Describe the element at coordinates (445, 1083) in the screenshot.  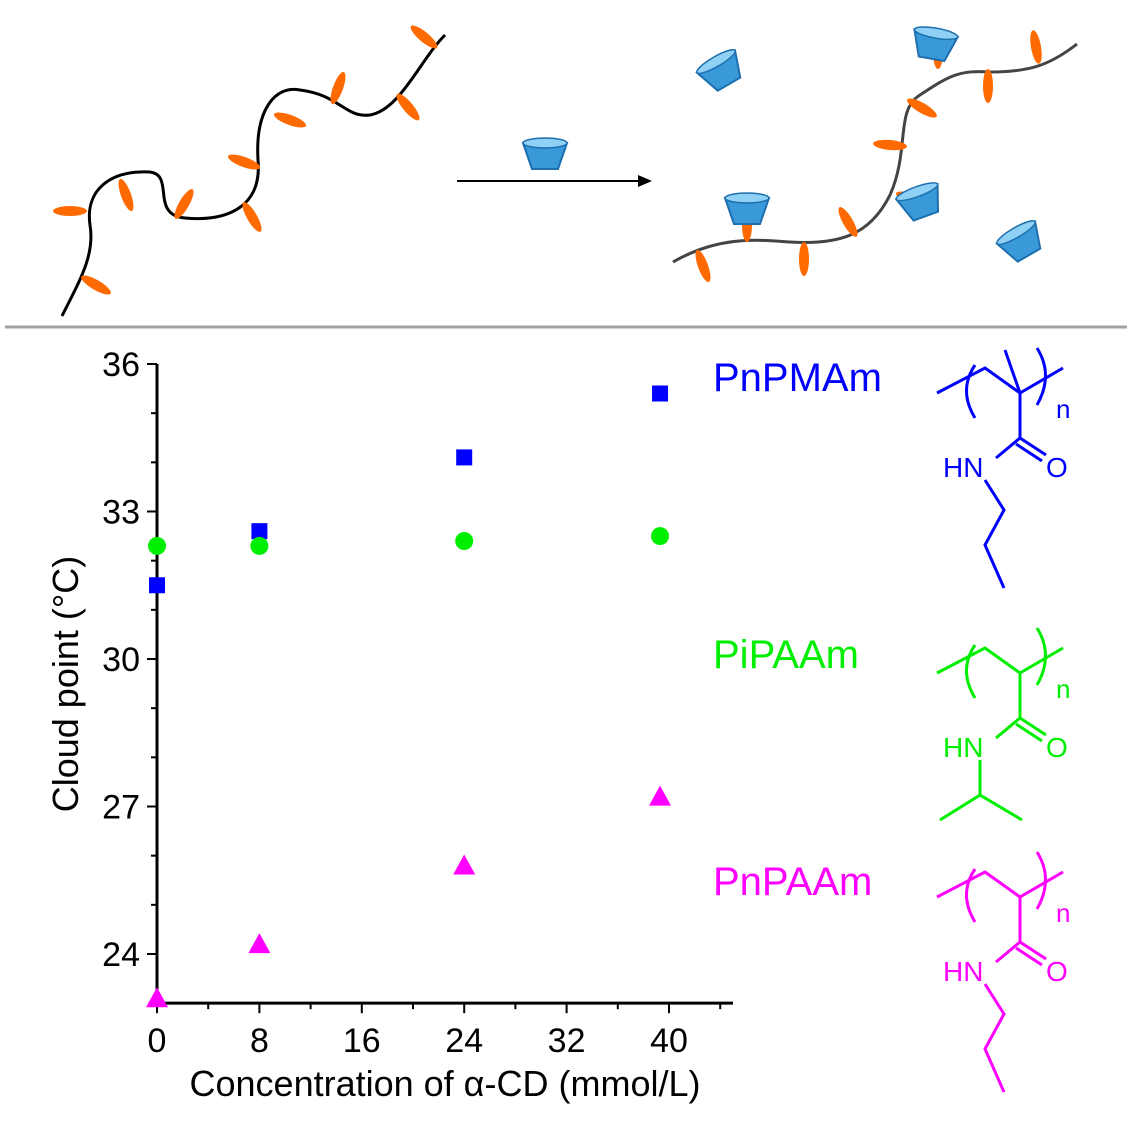
I see `x-axis-label: Concentration of α-CD (mmol/L)` at that location.